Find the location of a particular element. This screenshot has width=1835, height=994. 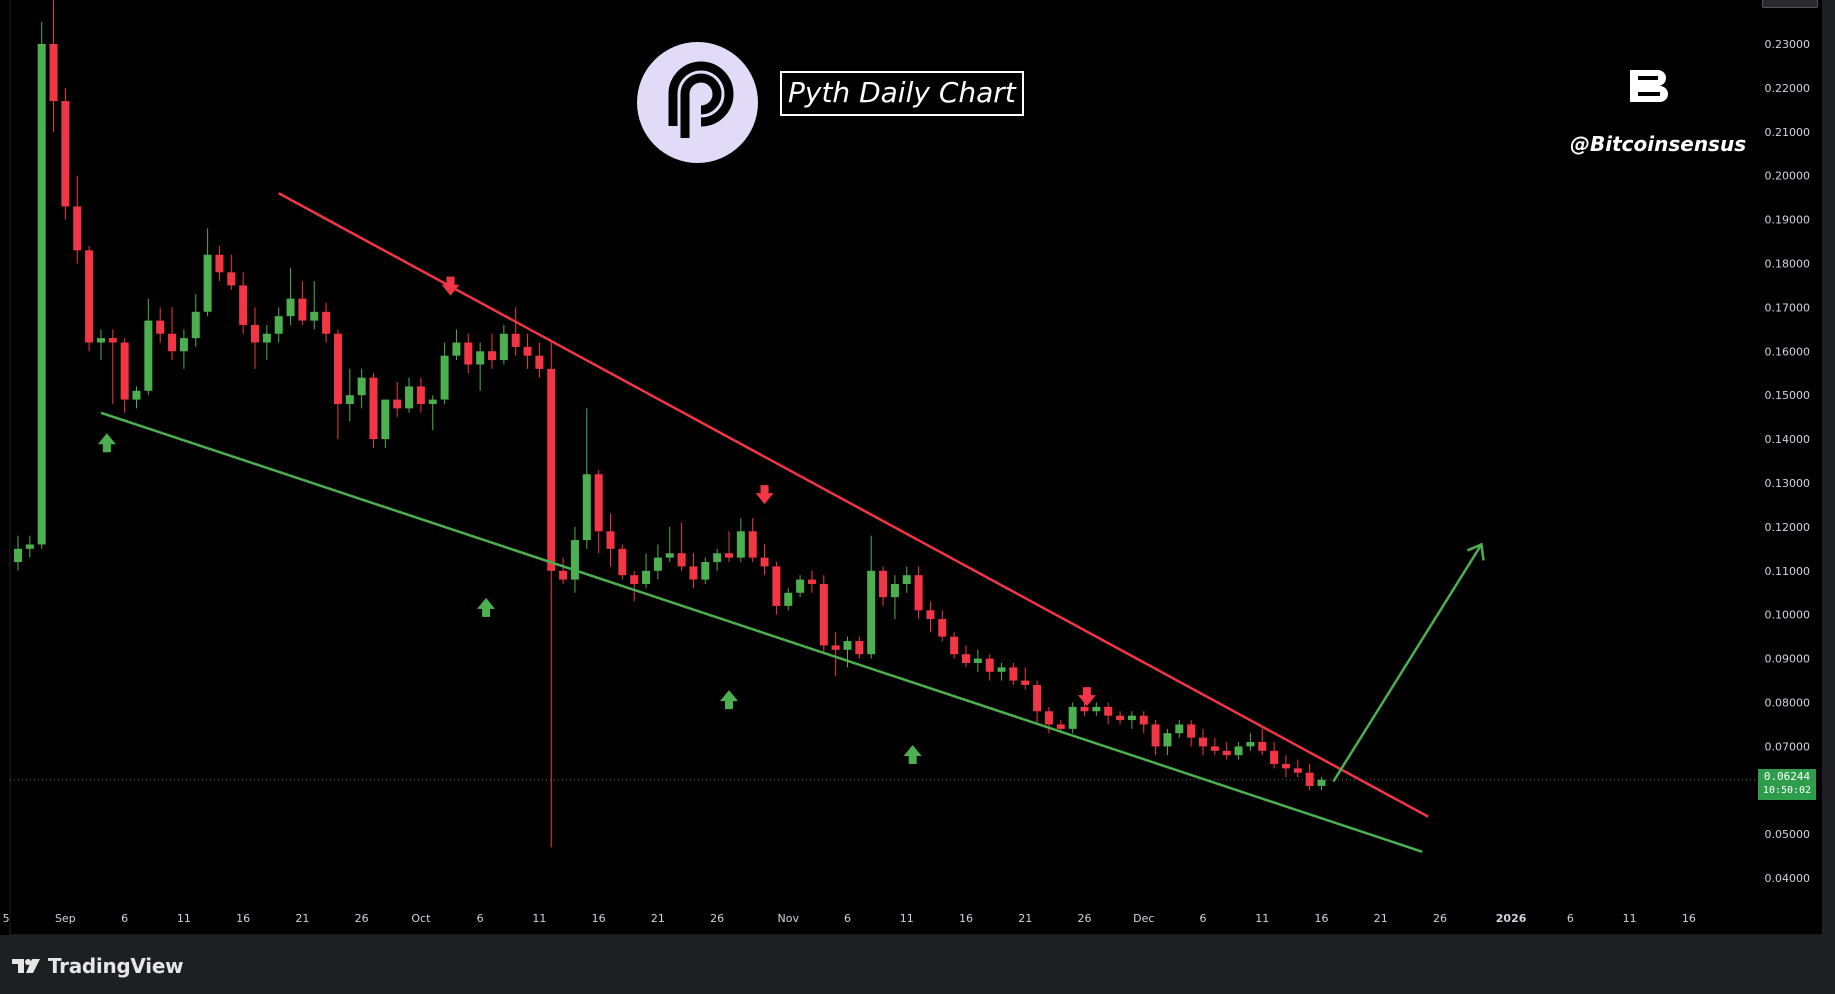

x-axis-tick-label: Sep is located at coordinates (65, 918).